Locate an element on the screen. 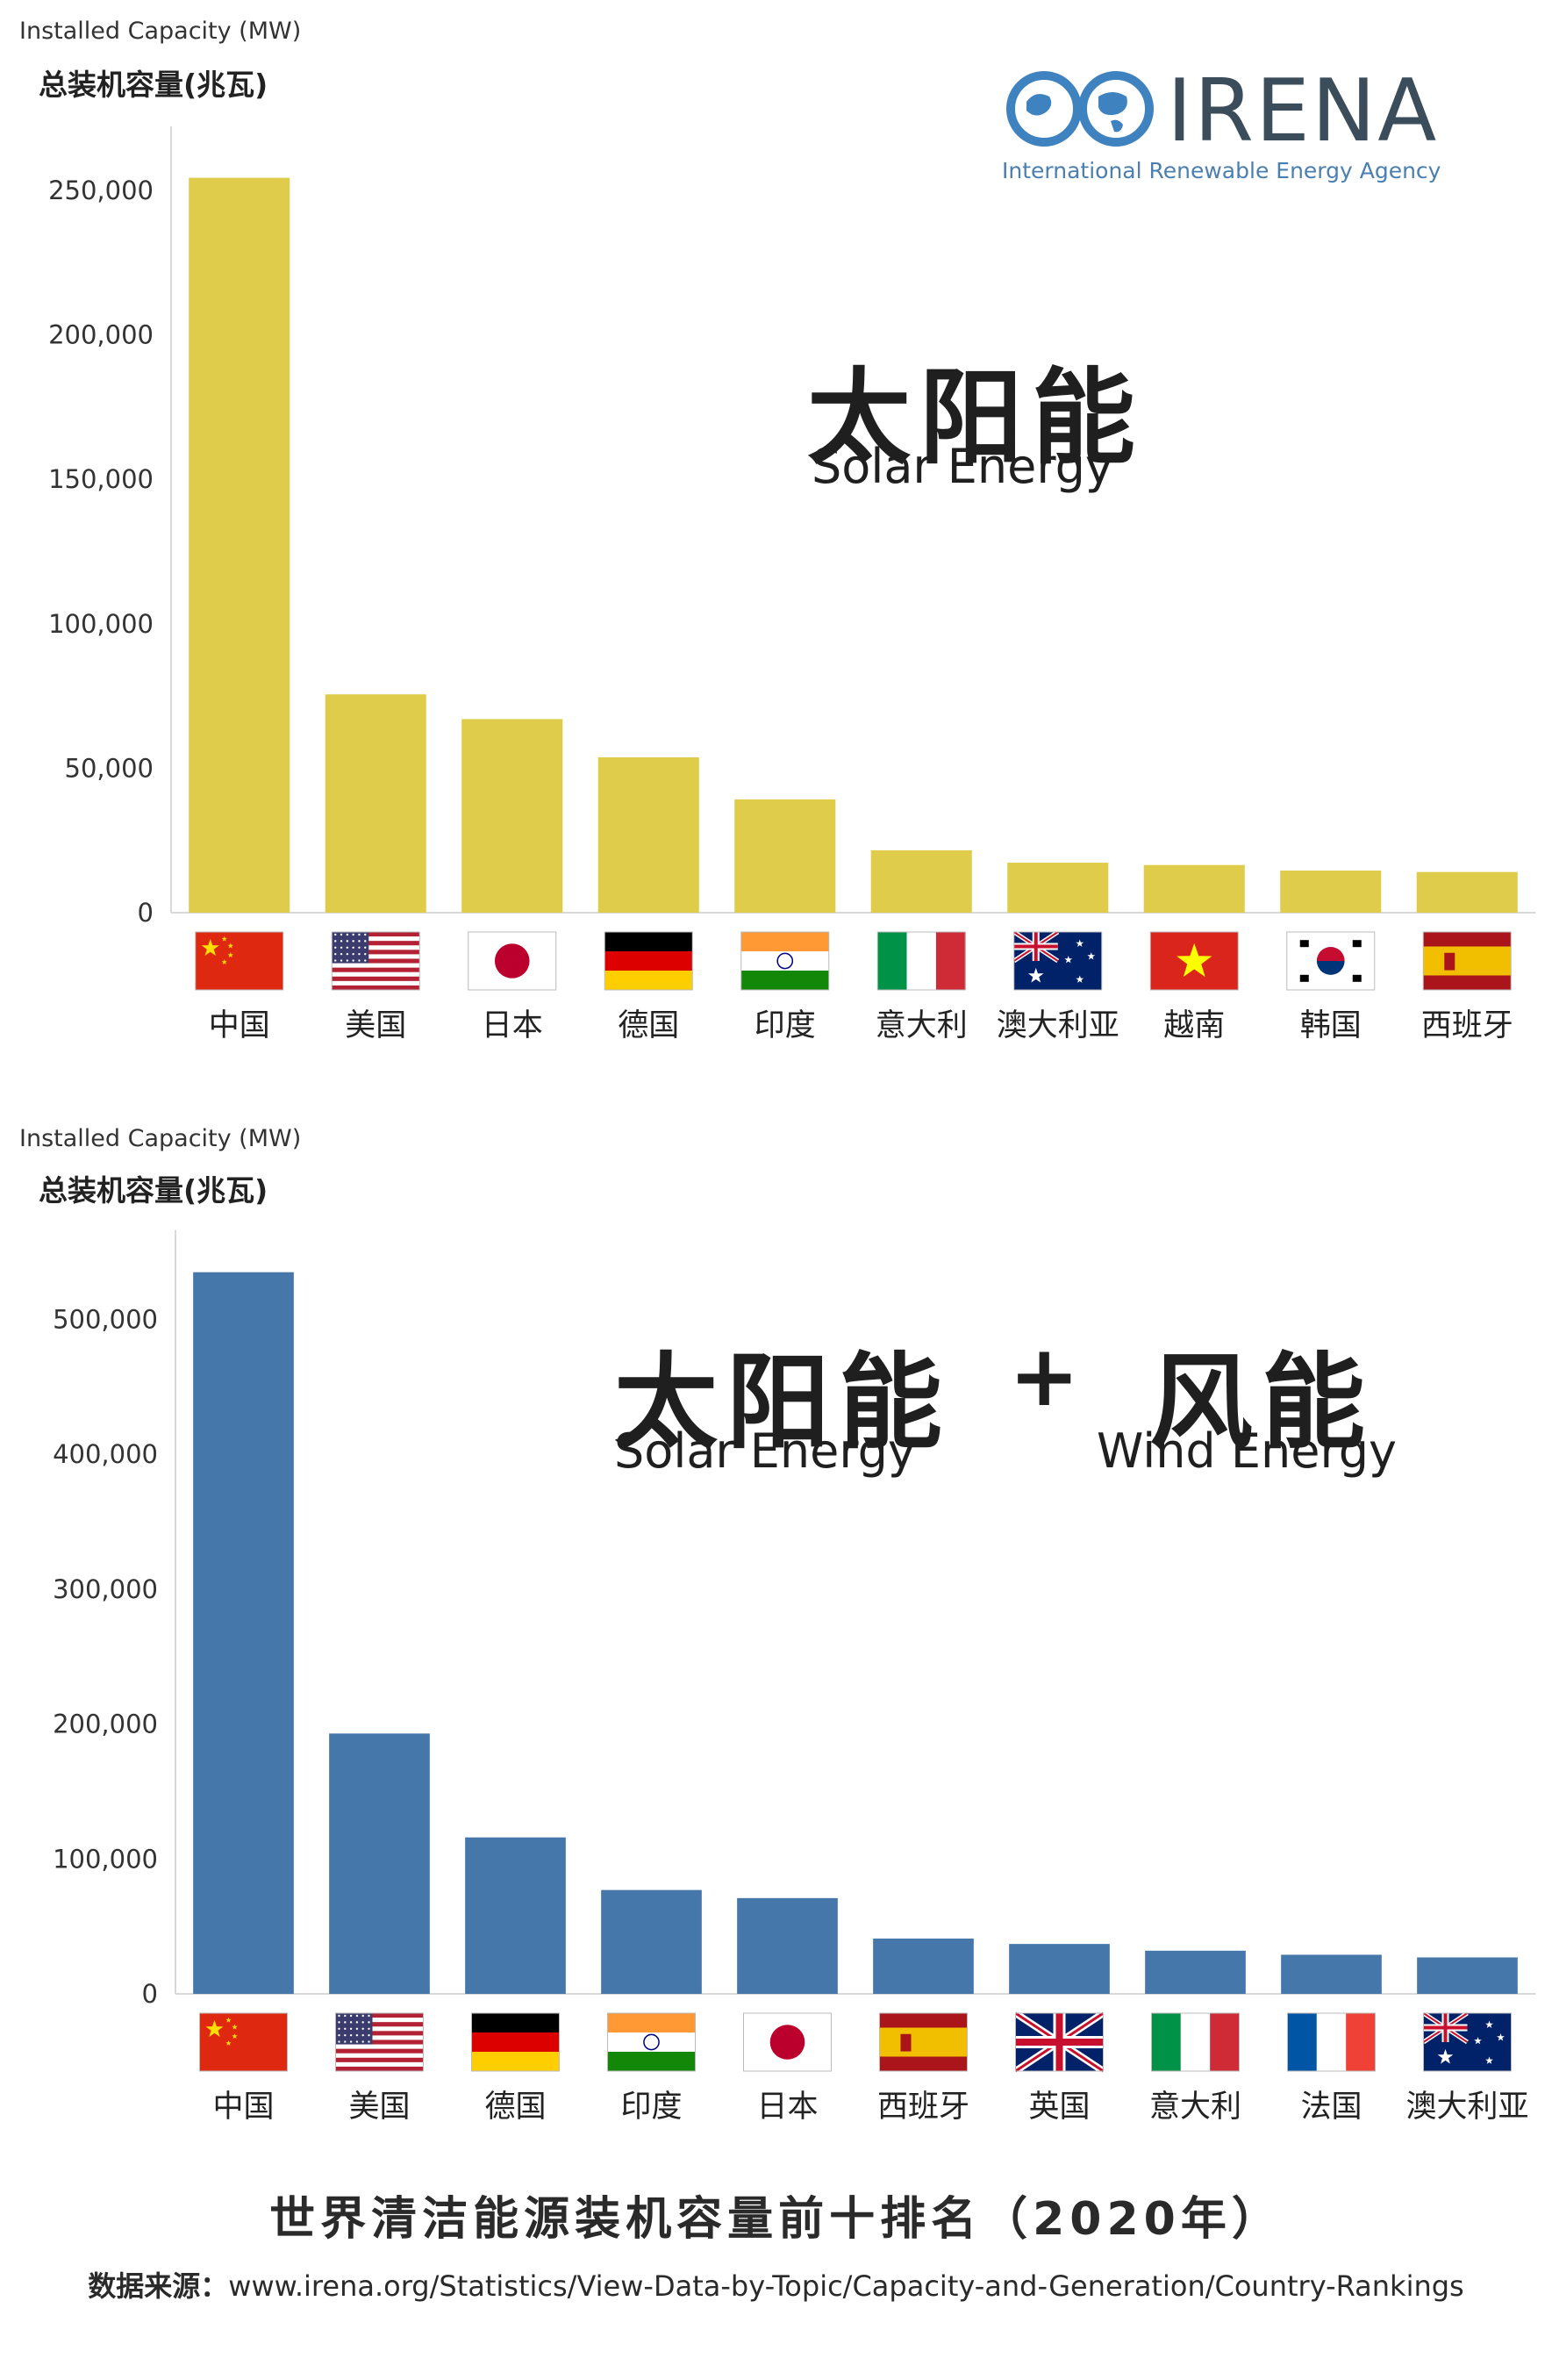  flag-france-icon is located at coordinates (1331, 2042).